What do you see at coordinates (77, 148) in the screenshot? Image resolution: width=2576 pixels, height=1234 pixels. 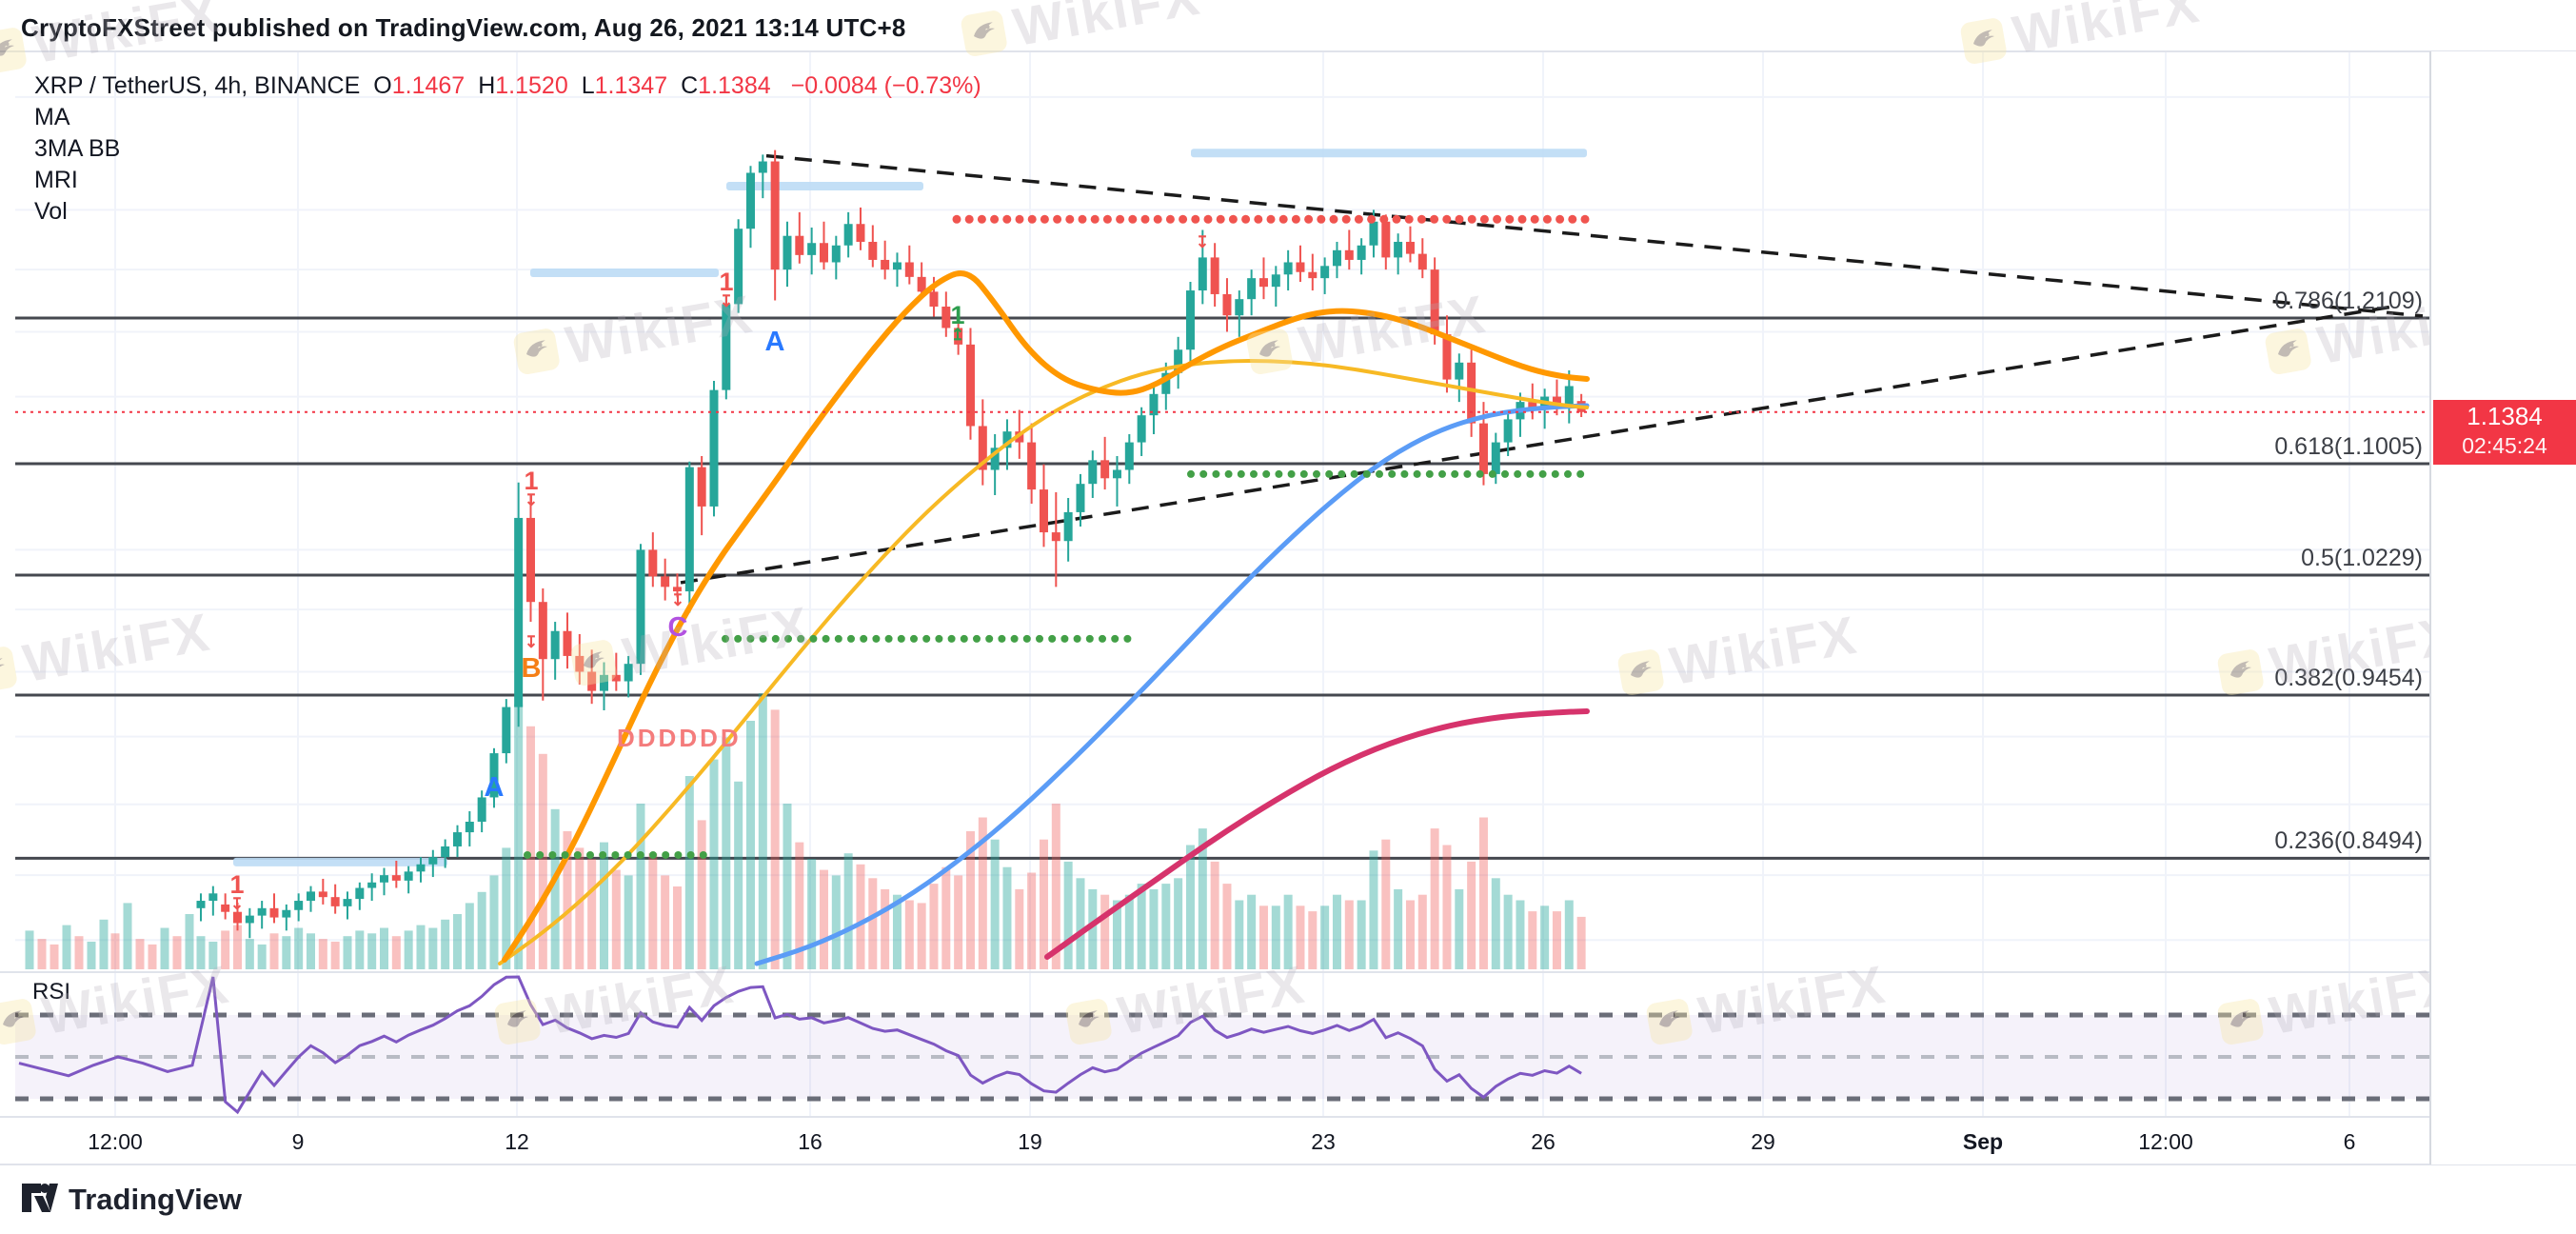 I see `indicator-legend-item: 3MA BB` at bounding box center [77, 148].